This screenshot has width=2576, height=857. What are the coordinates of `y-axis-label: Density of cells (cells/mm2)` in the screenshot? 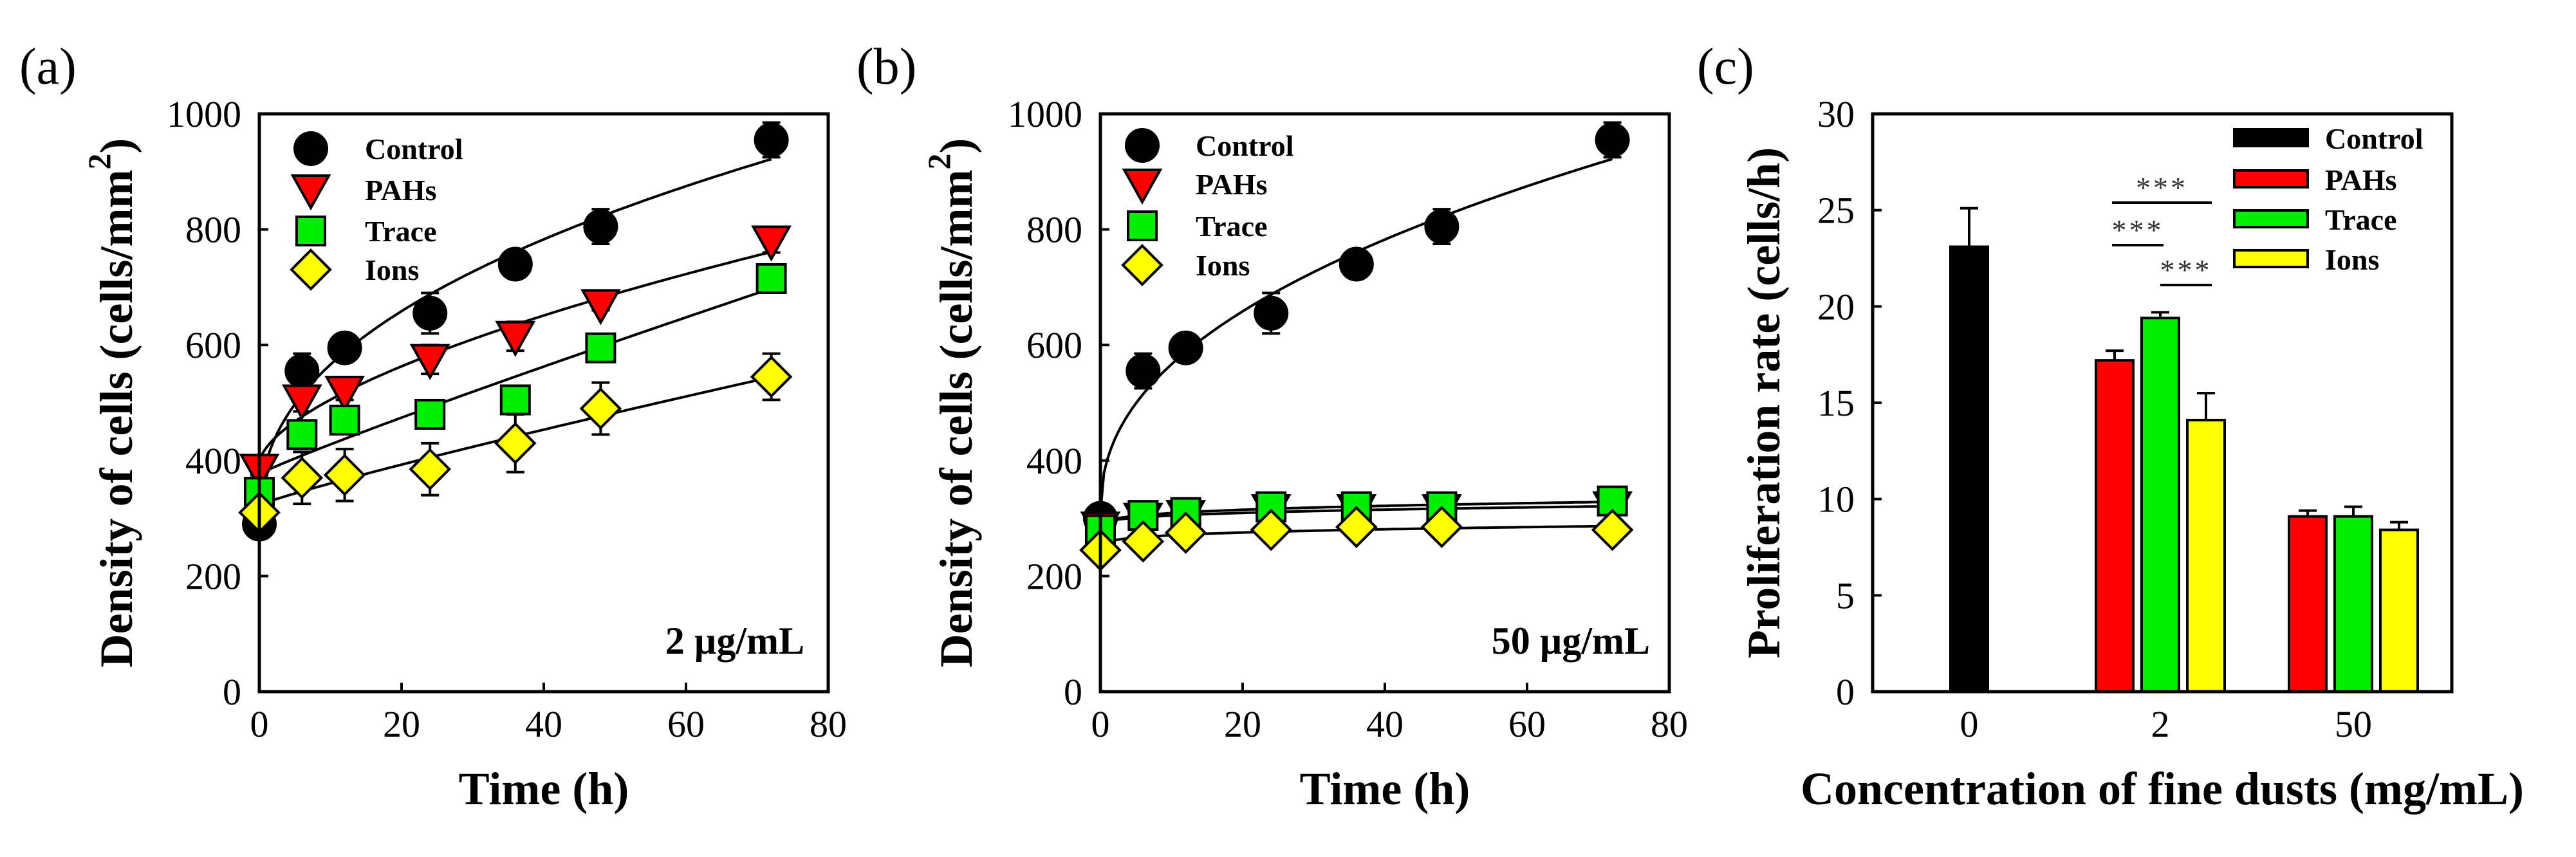 It's located at (951, 403).